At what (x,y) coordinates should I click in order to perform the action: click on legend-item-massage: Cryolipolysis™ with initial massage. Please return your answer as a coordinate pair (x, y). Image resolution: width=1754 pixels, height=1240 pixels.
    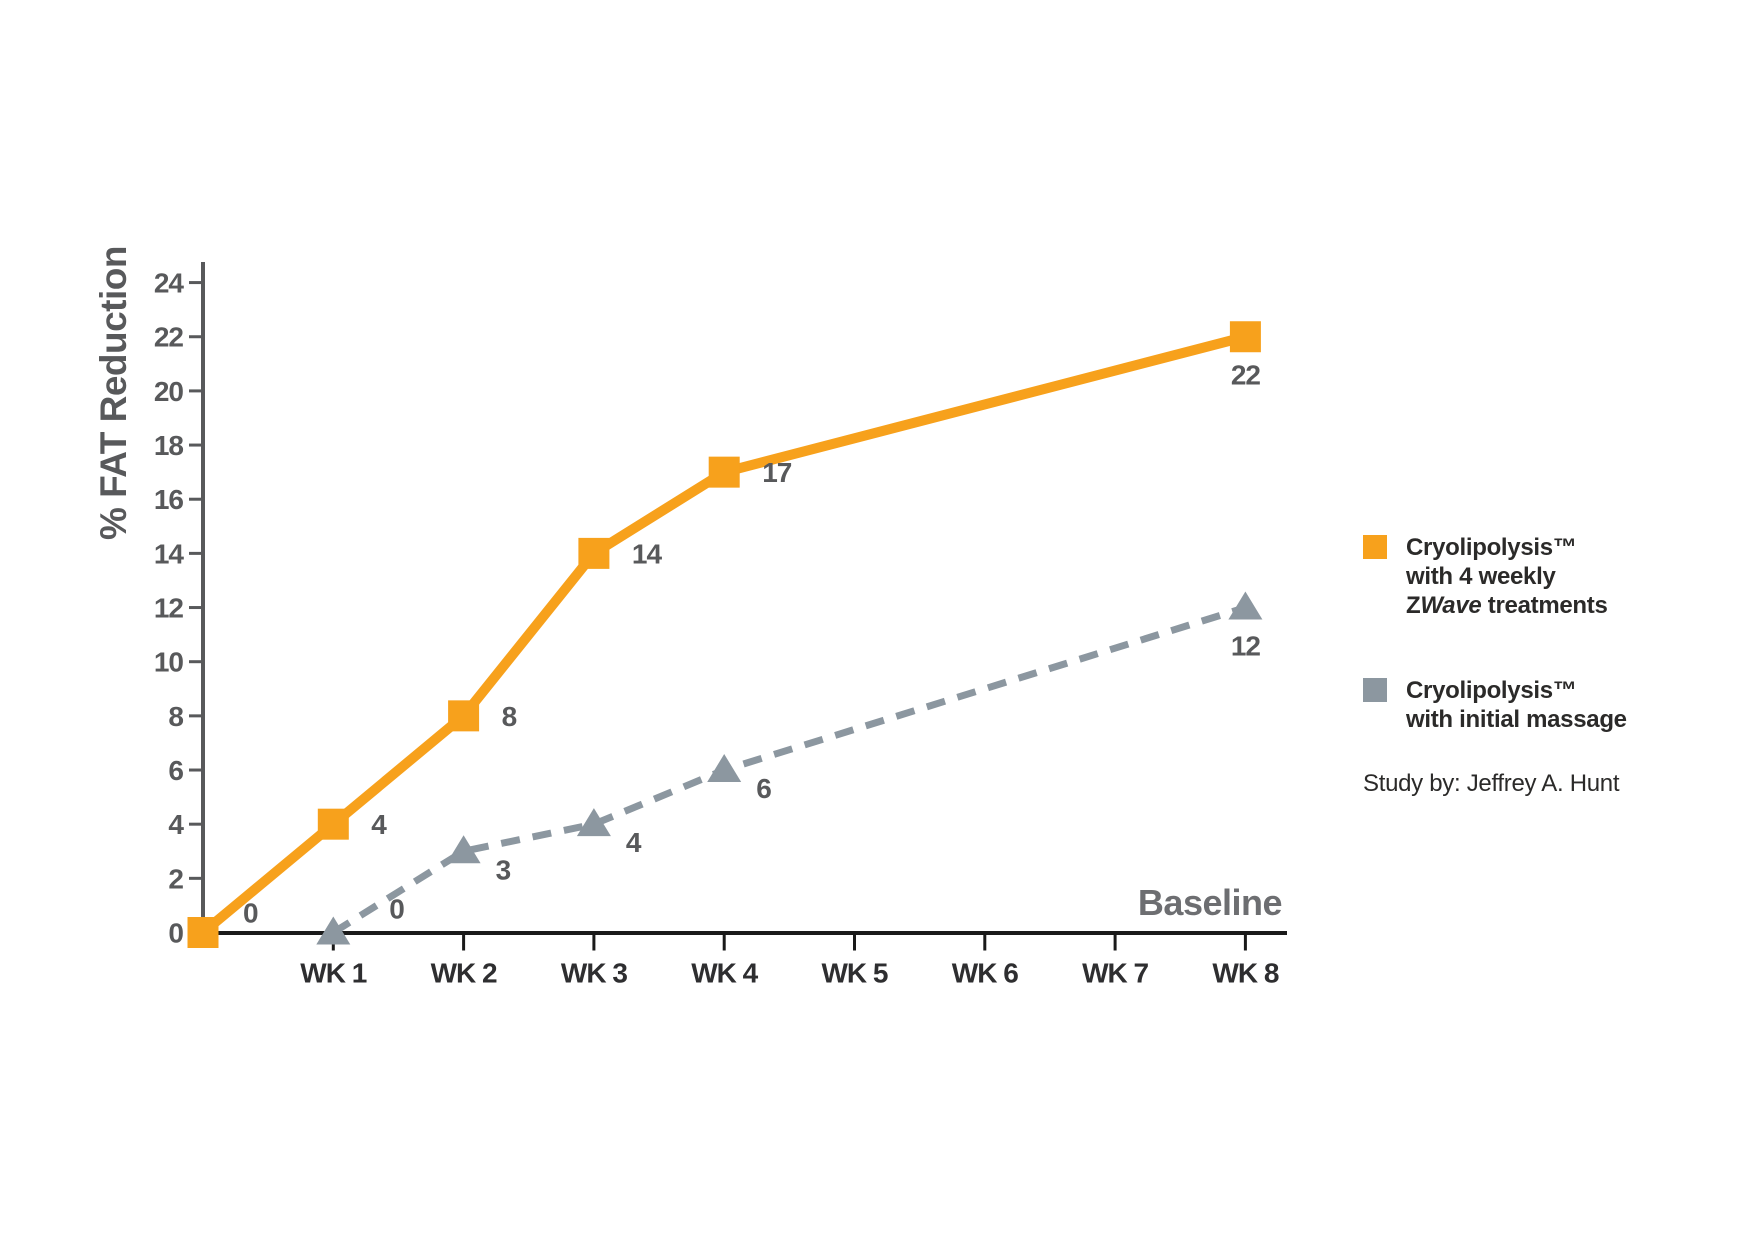
    Looking at the image, I should click on (1543, 705).